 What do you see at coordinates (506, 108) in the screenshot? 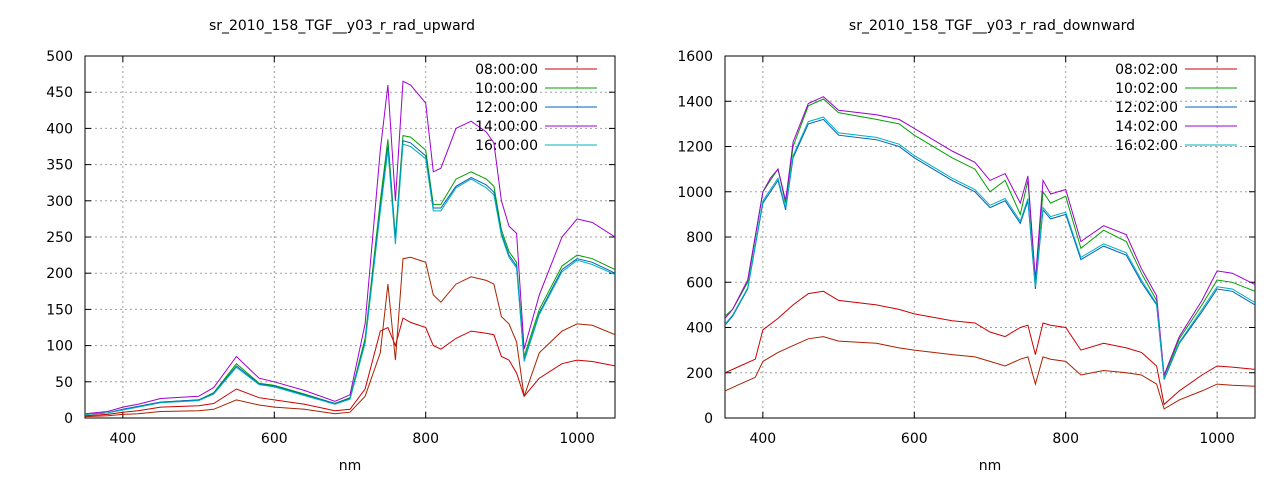
I see `legend-label: 12:00:00` at bounding box center [506, 108].